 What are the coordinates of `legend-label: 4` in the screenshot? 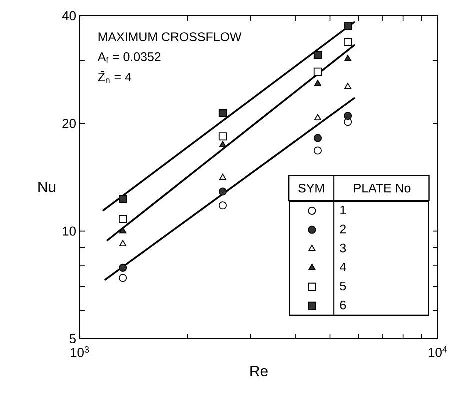 It's located at (343, 267).